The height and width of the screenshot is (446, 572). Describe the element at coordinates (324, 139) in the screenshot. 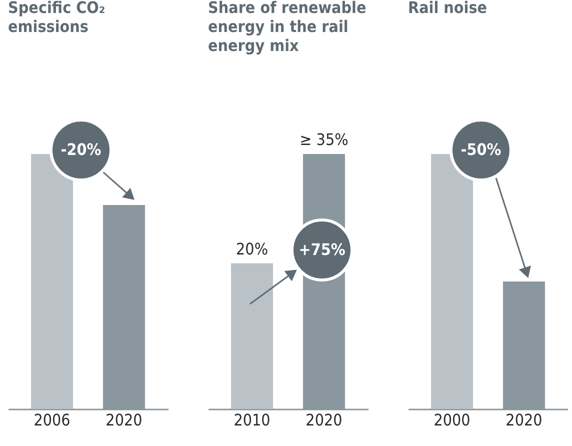

I see `data-label: ≥ 35%` at that location.